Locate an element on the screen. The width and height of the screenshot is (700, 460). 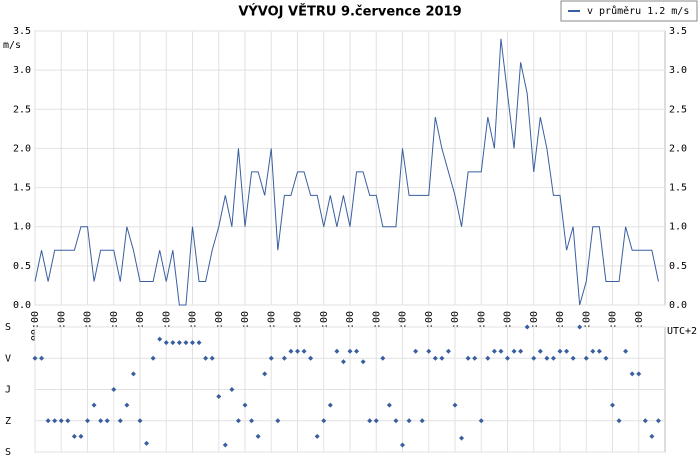
legend-box is located at coordinates (629, 11).